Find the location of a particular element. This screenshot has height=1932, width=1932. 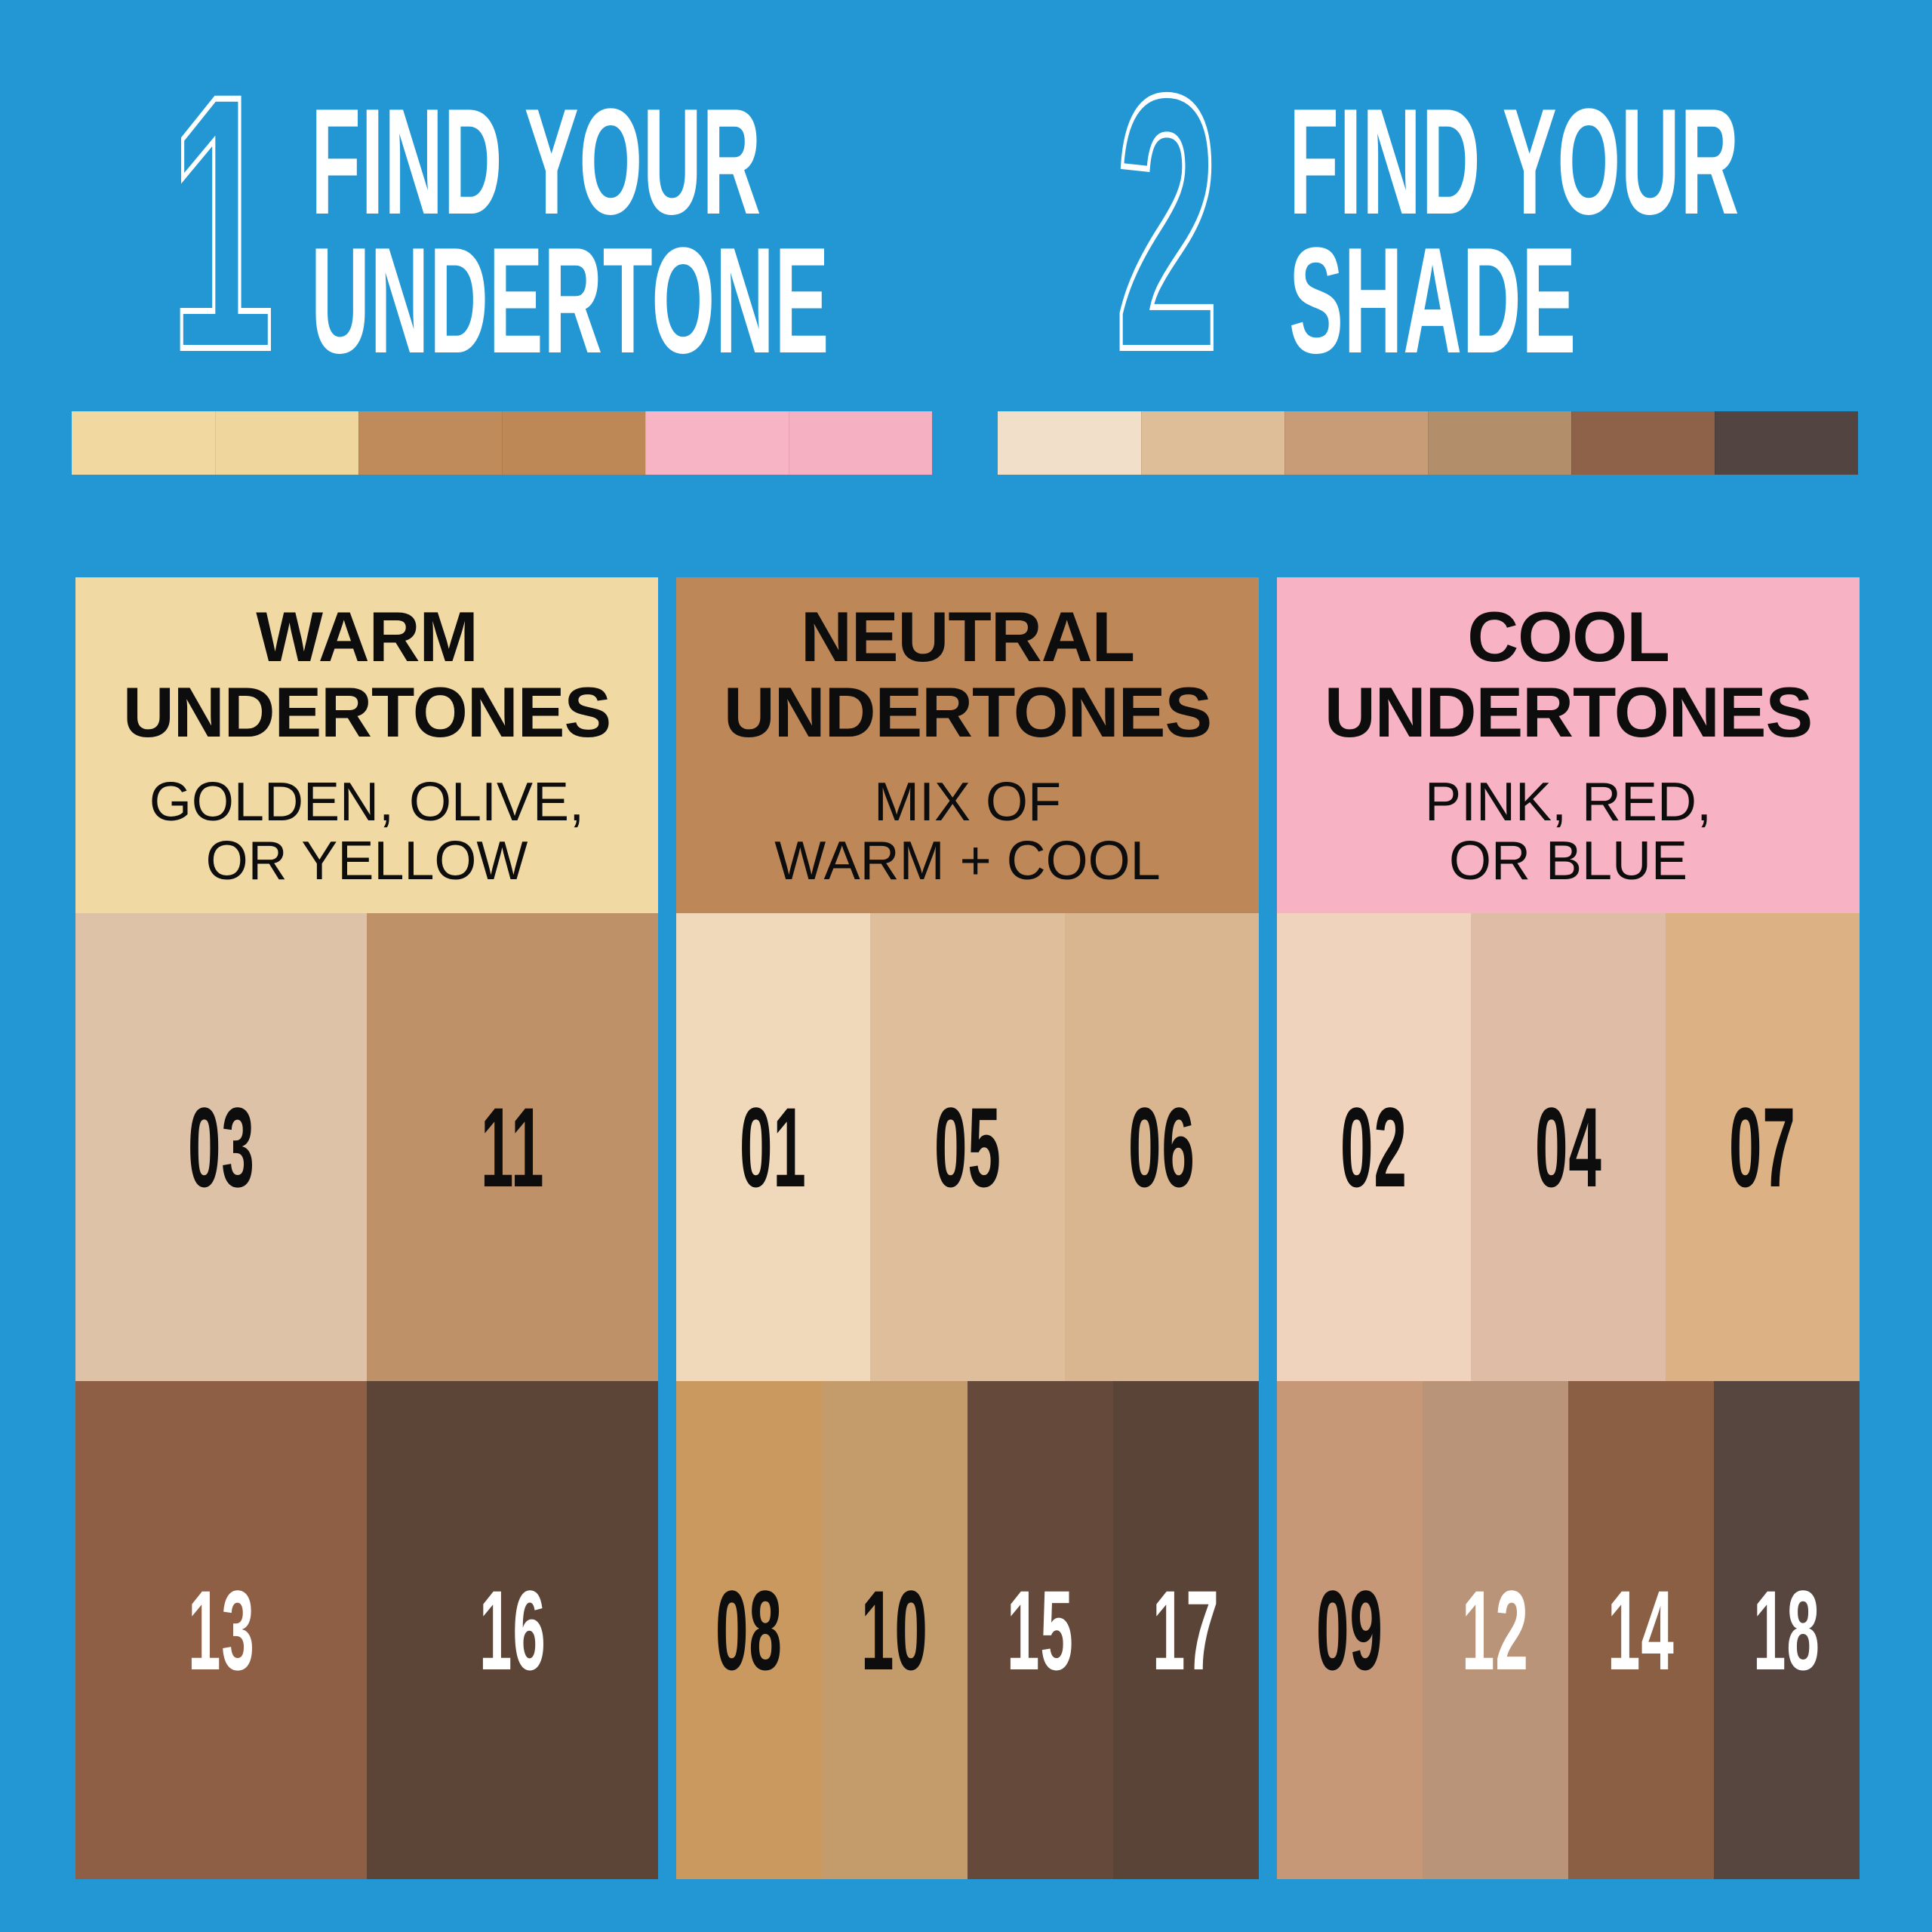

panel-neutral-title: NEUTRAL UNDERTONES is located at coordinates (967, 674).